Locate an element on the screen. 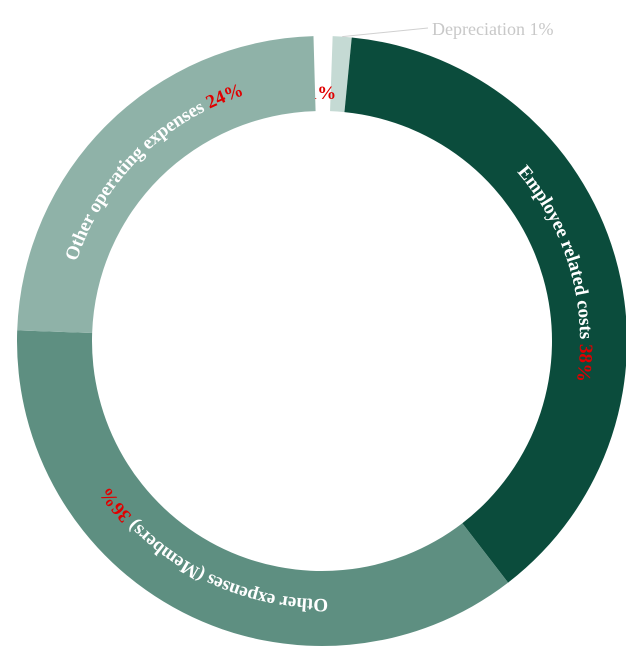  slice-name: Depreciation is located at coordinates (478, 29).